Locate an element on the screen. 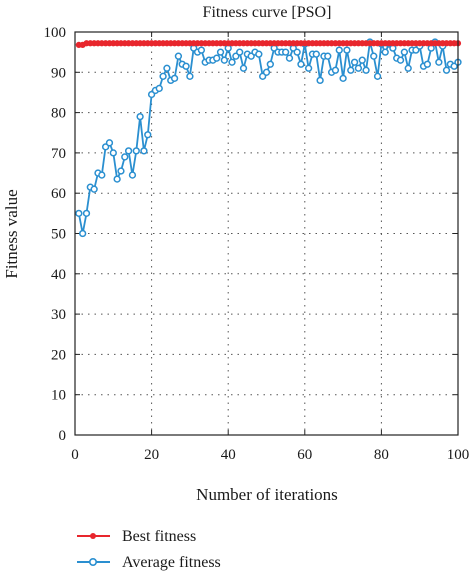 The height and width of the screenshot is (572, 474). x-tick-label: 0 is located at coordinates (75, 455).